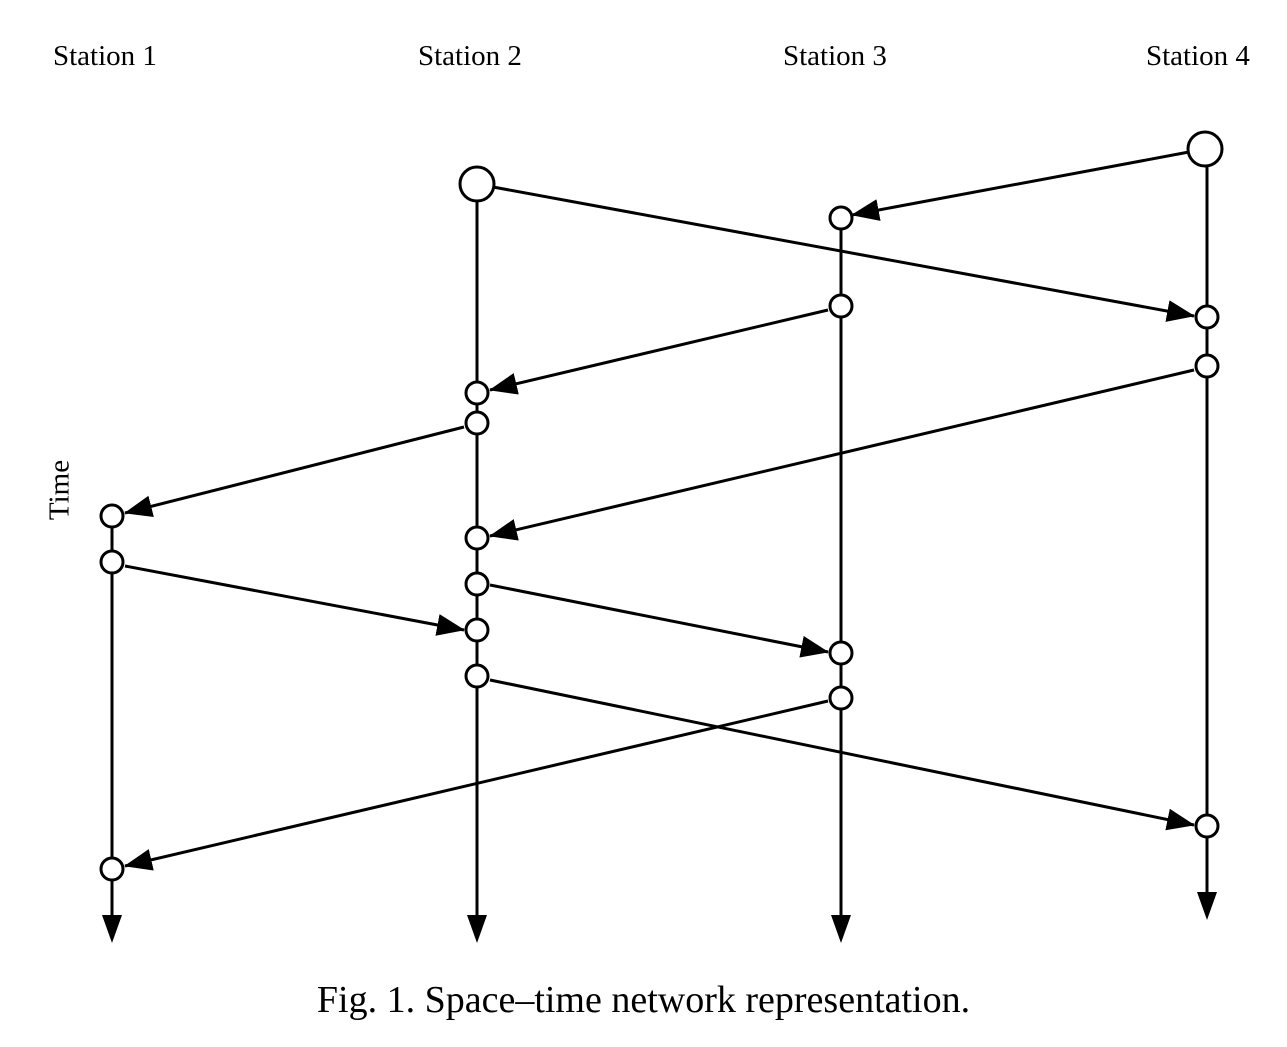  Describe the element at coordinates (294, 471) in the screenshot. I see `arc-s2-to-s1` at that location.